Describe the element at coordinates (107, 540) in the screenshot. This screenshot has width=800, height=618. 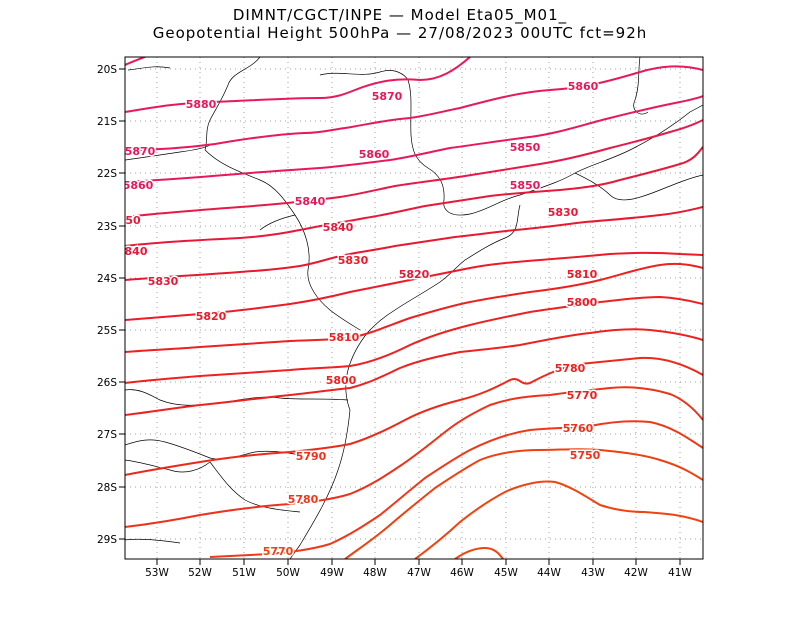
I see `lat-label: 29S` at that location.